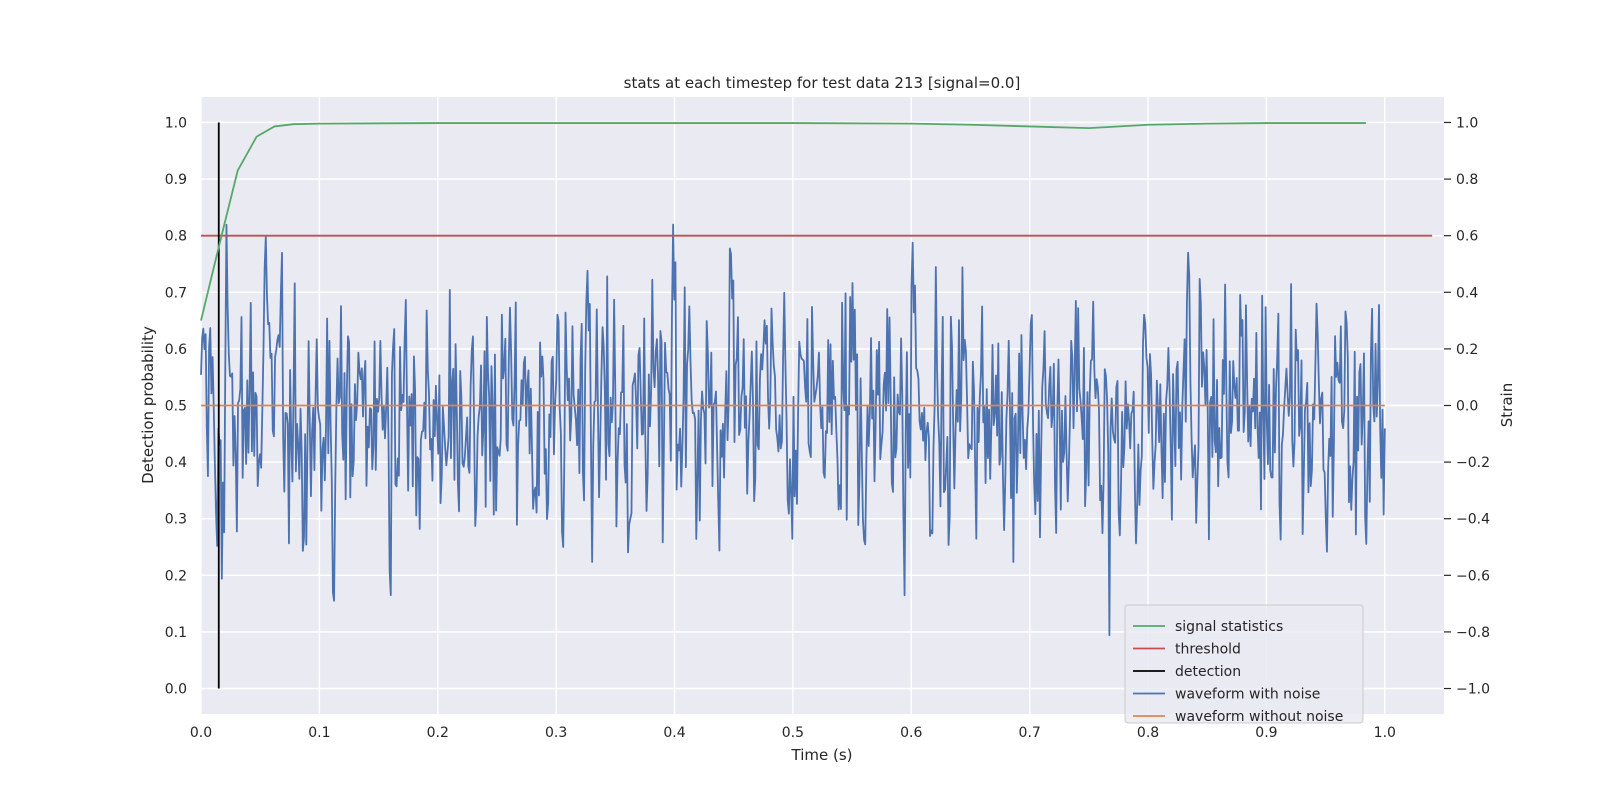  Describe the element at coordinates (1467, 293) in the screenshot. I see `y-right-tick-label: 0.4` at that location.